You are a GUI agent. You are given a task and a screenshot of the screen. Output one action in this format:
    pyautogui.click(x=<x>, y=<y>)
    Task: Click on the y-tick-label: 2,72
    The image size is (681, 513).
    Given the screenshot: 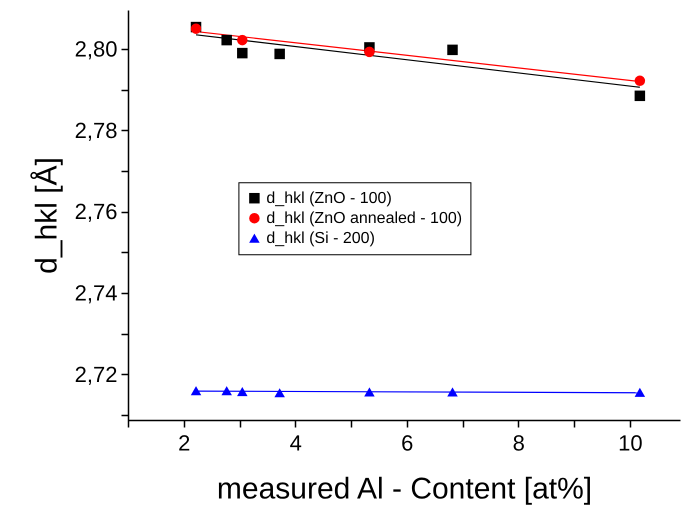 What is the action you would take?
    pyautogui.click(x=96, y=374)
    